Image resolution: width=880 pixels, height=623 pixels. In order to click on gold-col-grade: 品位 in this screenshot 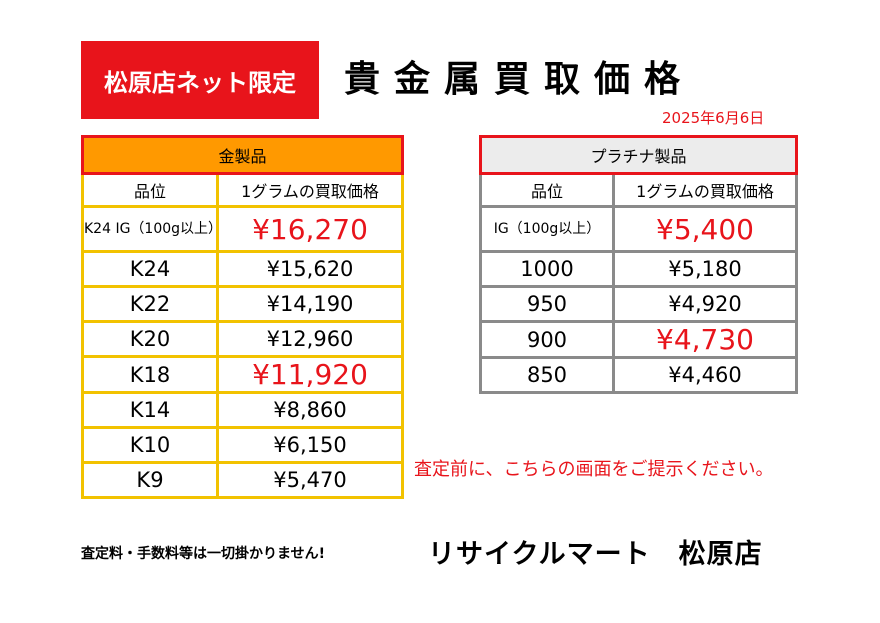, I will do `click(150, 190)`.